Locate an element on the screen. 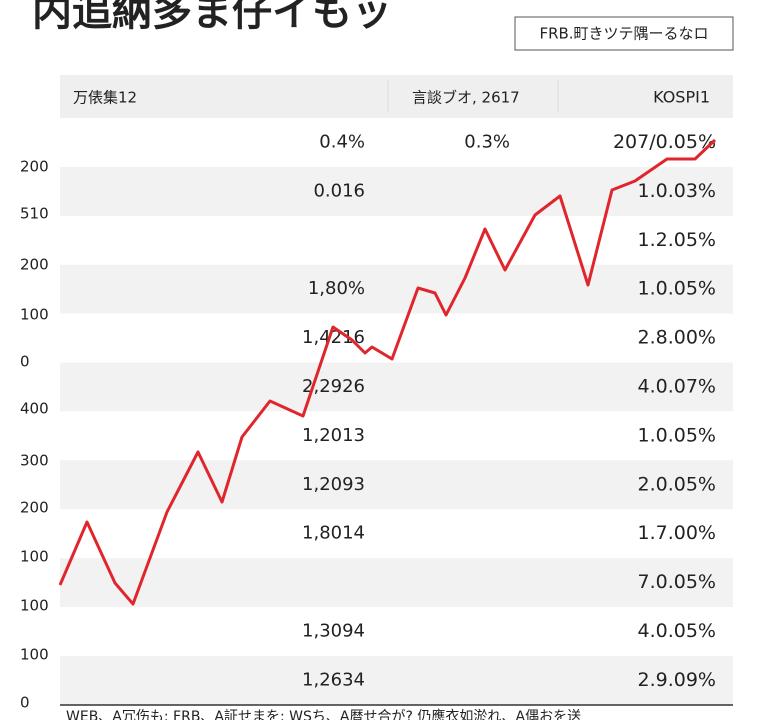 Image resolution: width=768 pixels, height=720 pixels. table-cell: 2.8.00% is located at coordinates (677, 338).